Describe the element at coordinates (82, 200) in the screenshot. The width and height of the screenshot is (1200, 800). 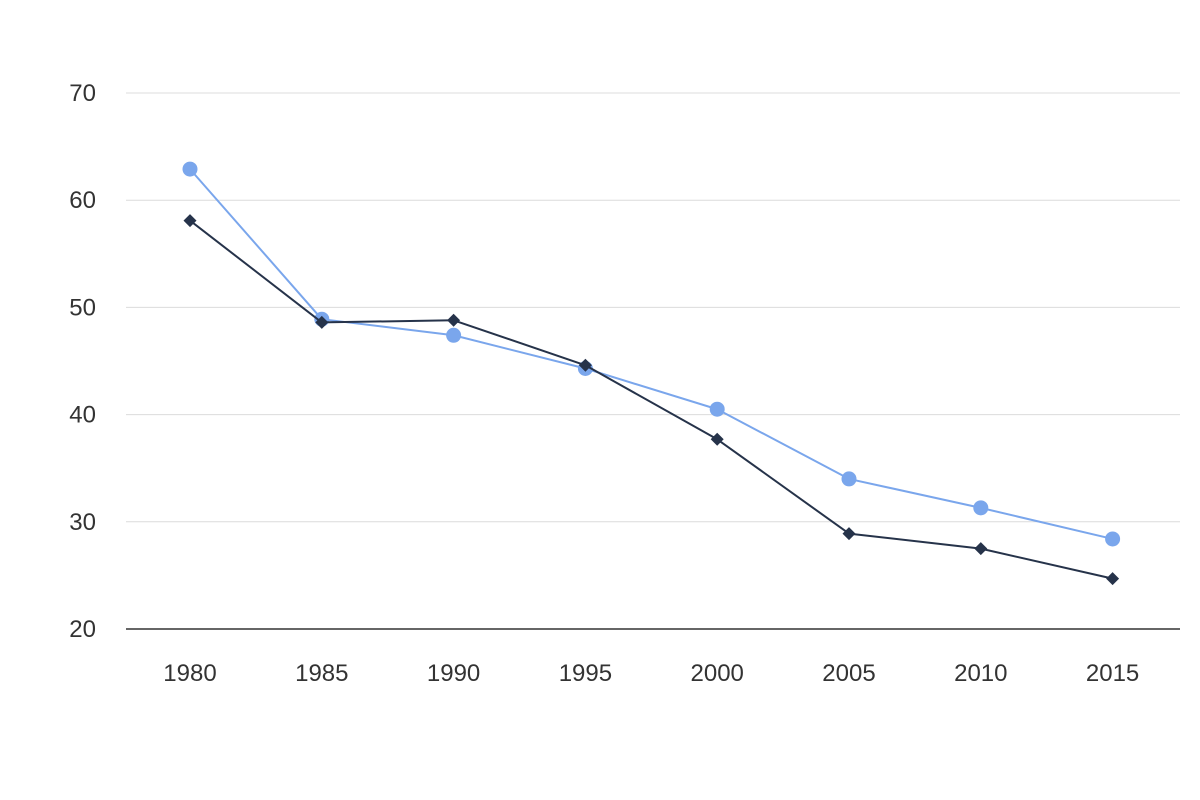
I see `y-tick-label: 60` at that location.